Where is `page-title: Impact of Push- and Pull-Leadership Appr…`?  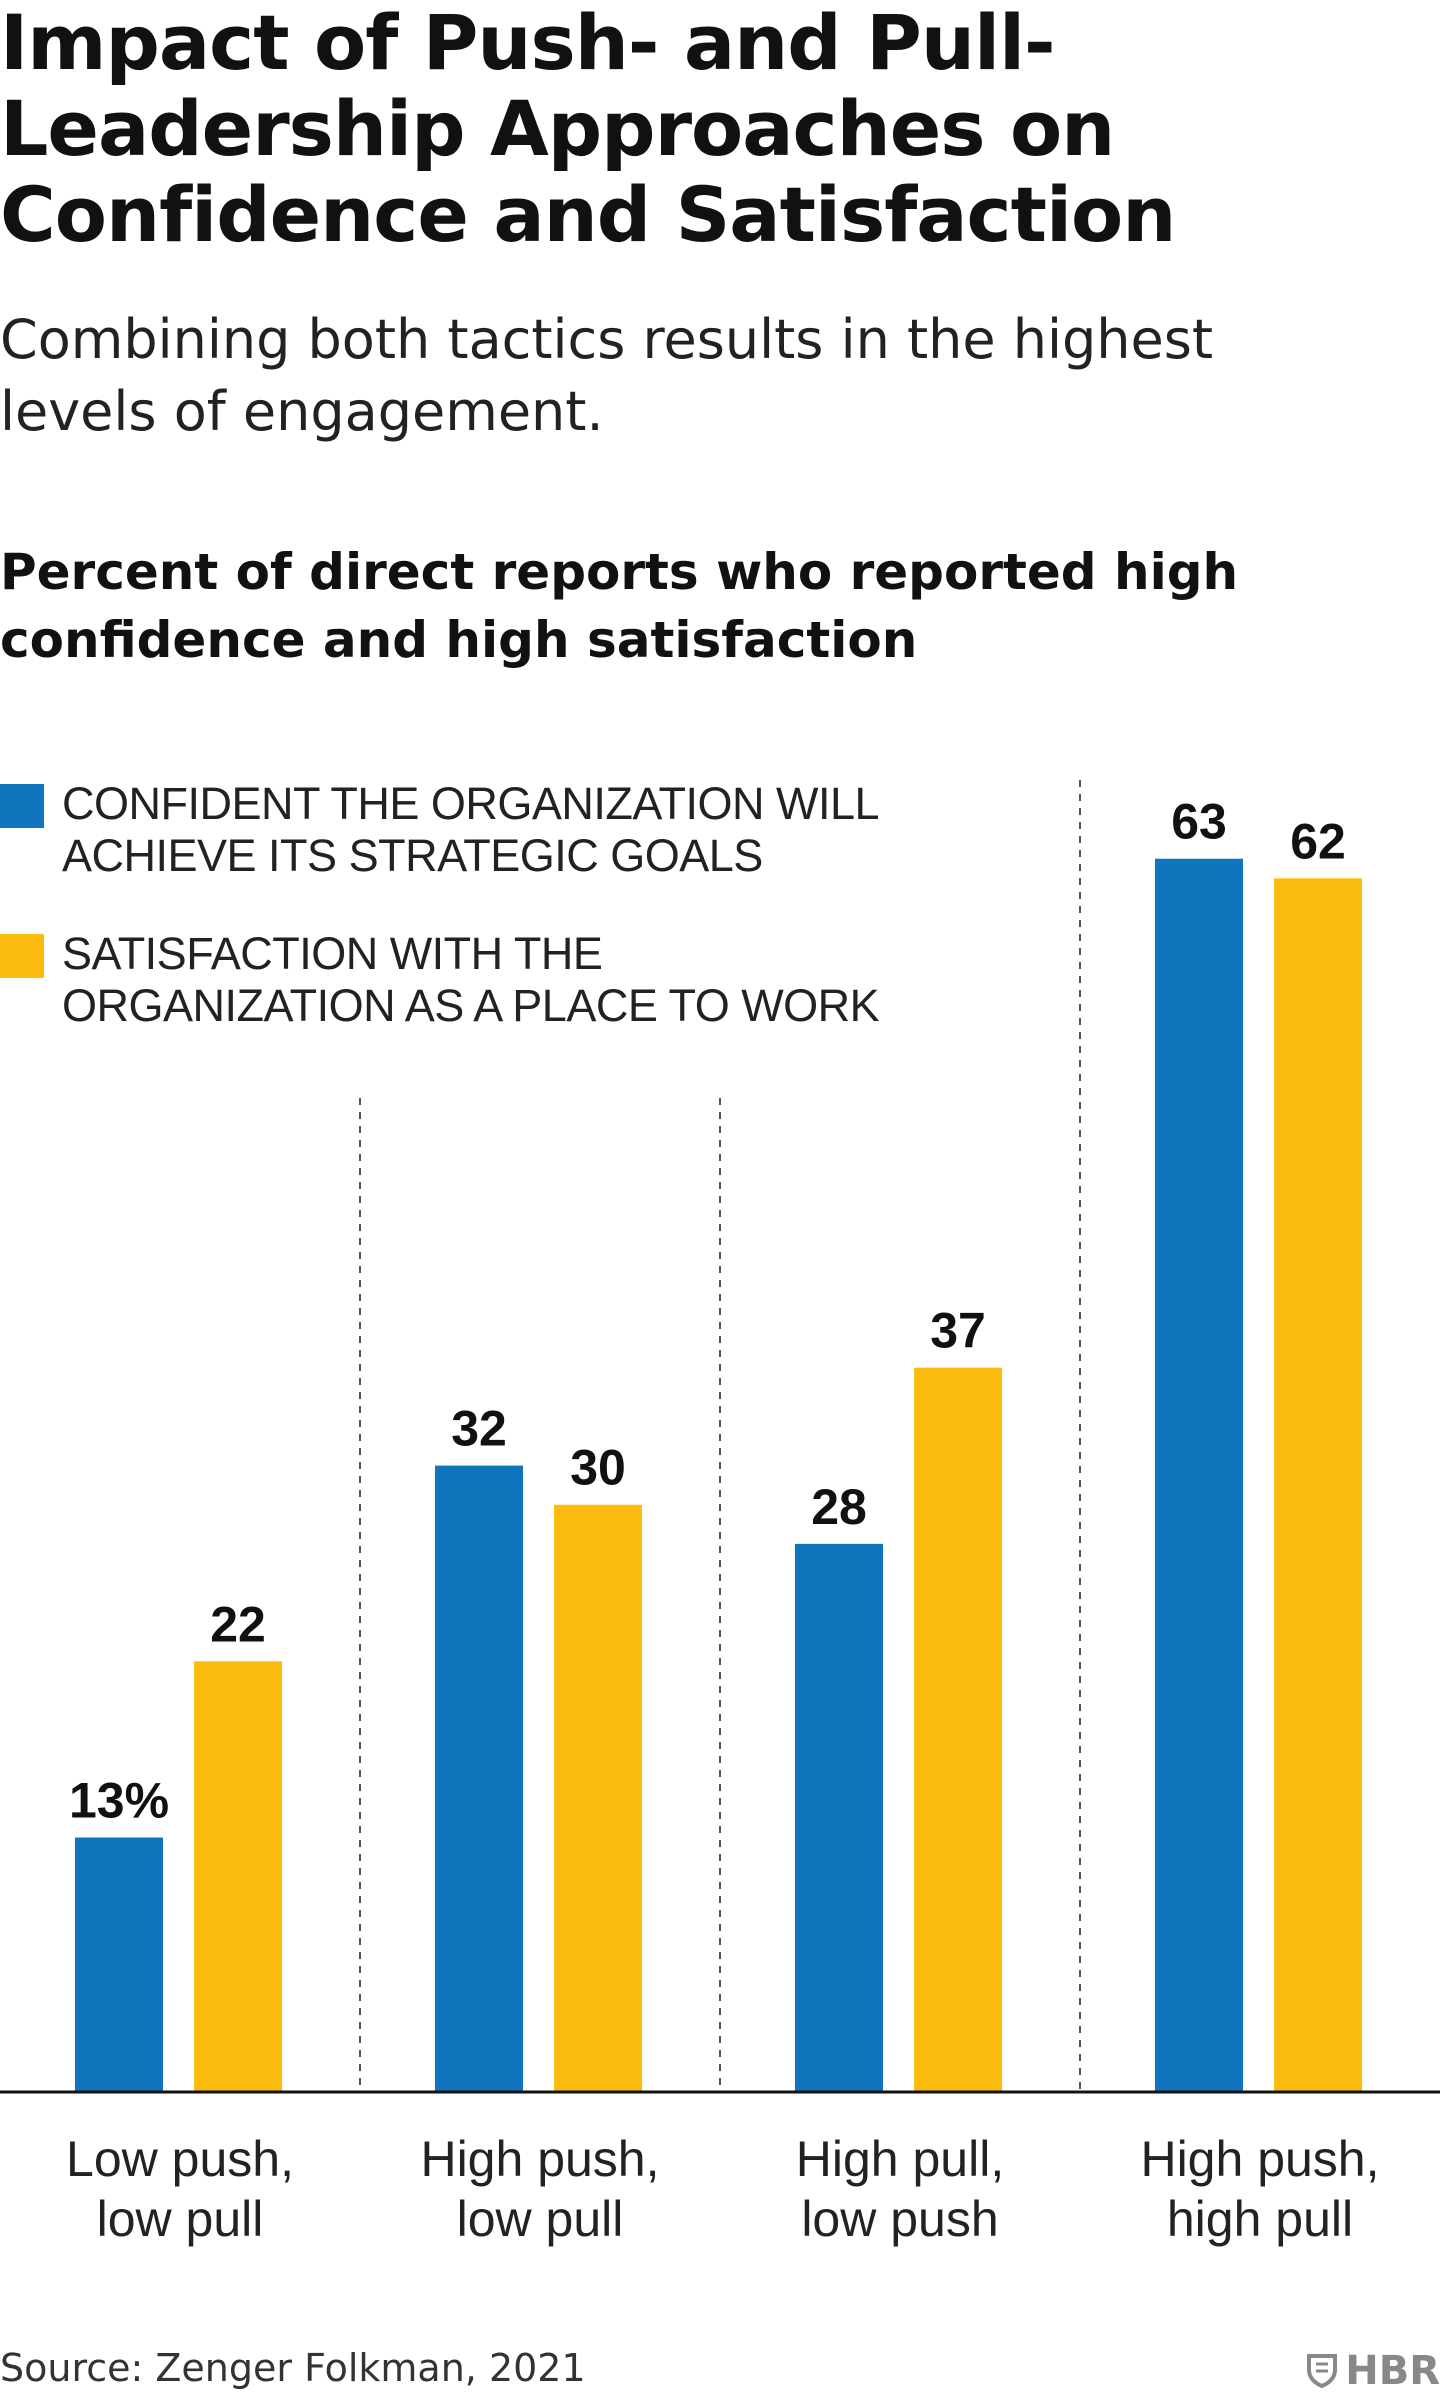 page-title: Impact of Push- and Pull-Leadership Appr… is located at coordinates (588, 129).